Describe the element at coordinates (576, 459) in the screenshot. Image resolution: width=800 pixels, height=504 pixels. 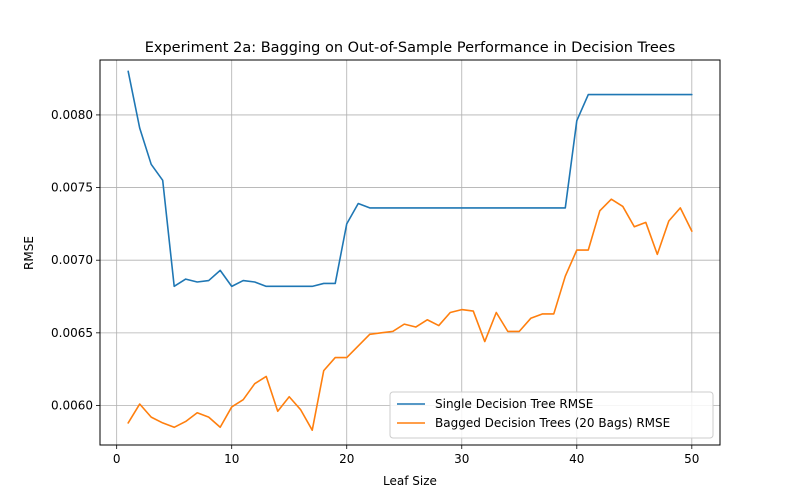
I see `x-tick-label: 40` at that location.